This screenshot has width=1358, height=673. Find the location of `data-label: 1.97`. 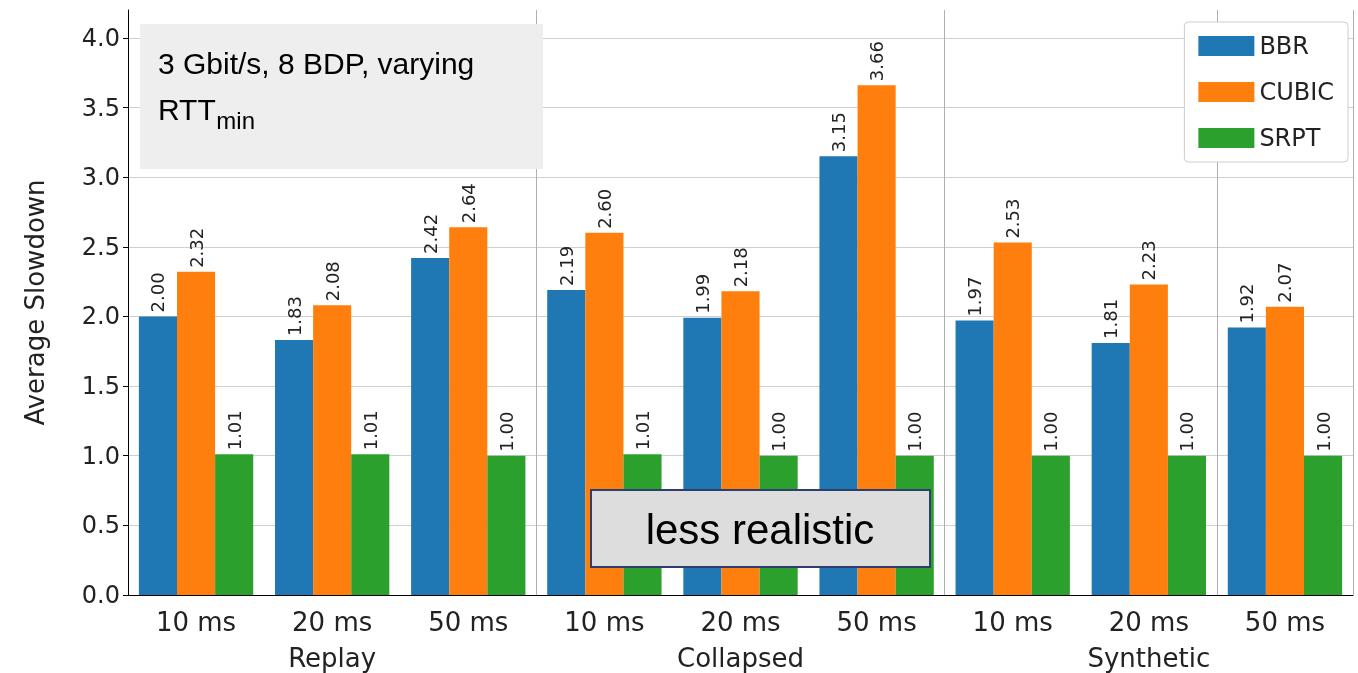

data-label: 1.97 is located at coordinates (975, 296).